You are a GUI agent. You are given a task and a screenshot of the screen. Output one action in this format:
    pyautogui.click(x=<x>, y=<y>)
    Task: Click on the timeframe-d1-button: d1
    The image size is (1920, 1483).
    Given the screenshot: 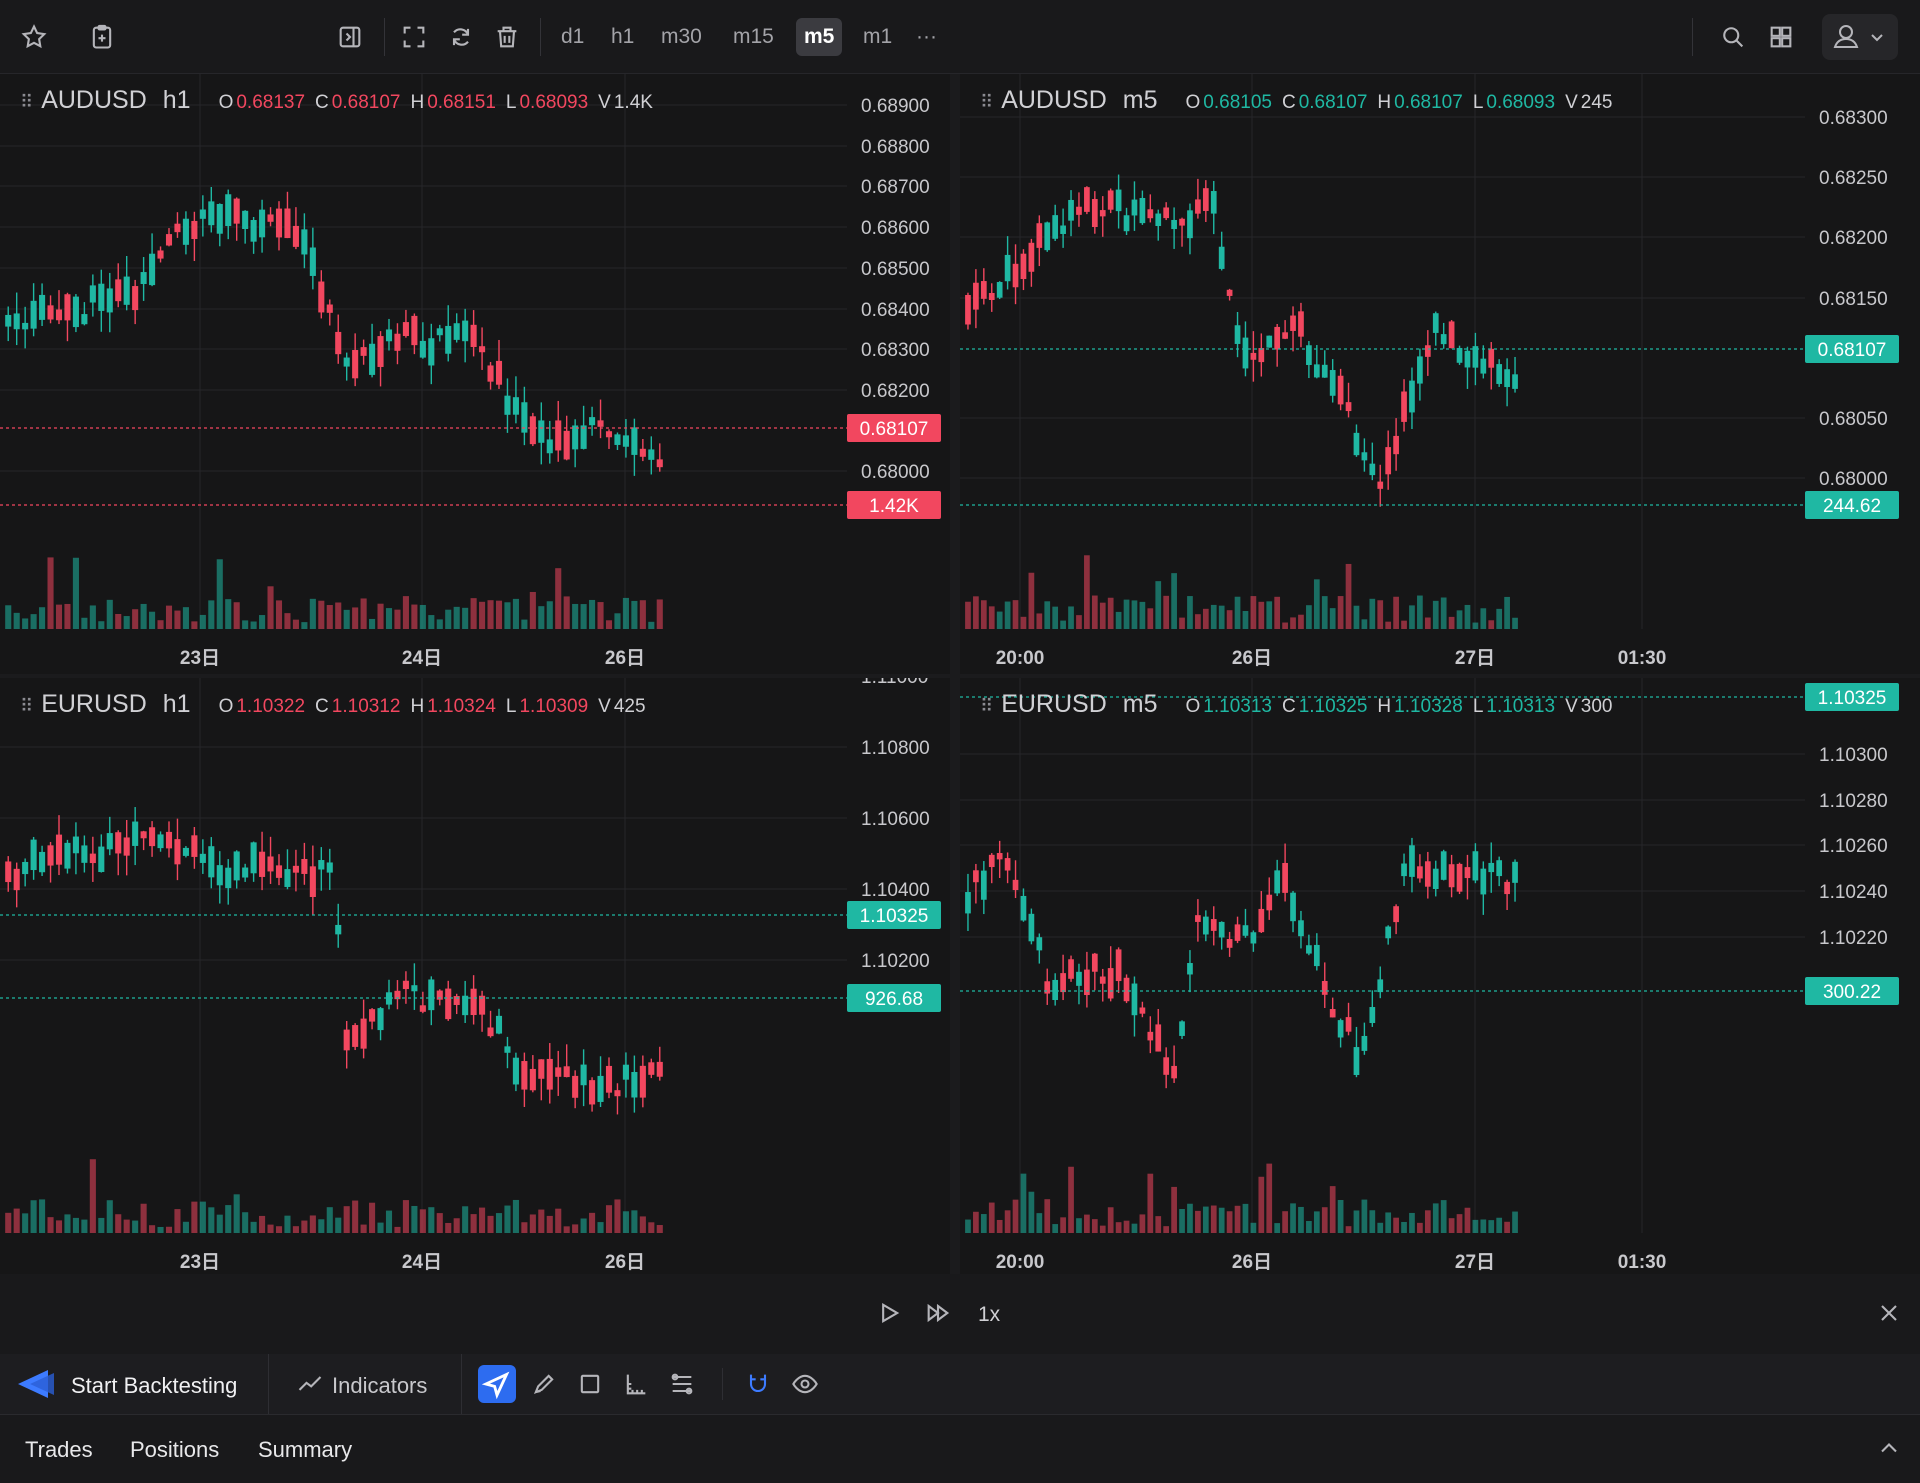 What is the action you would take?
    pyautogui.click(x=573, y=36)
    